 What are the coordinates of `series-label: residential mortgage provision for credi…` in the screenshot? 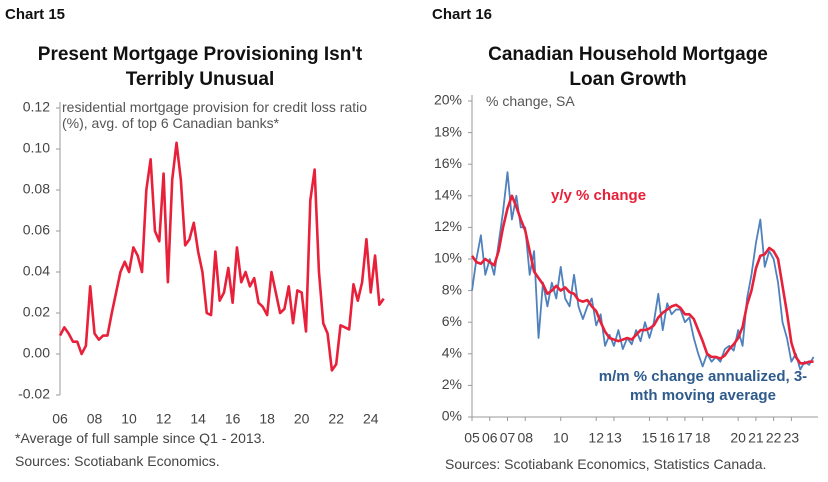 It's located at (215, 115).